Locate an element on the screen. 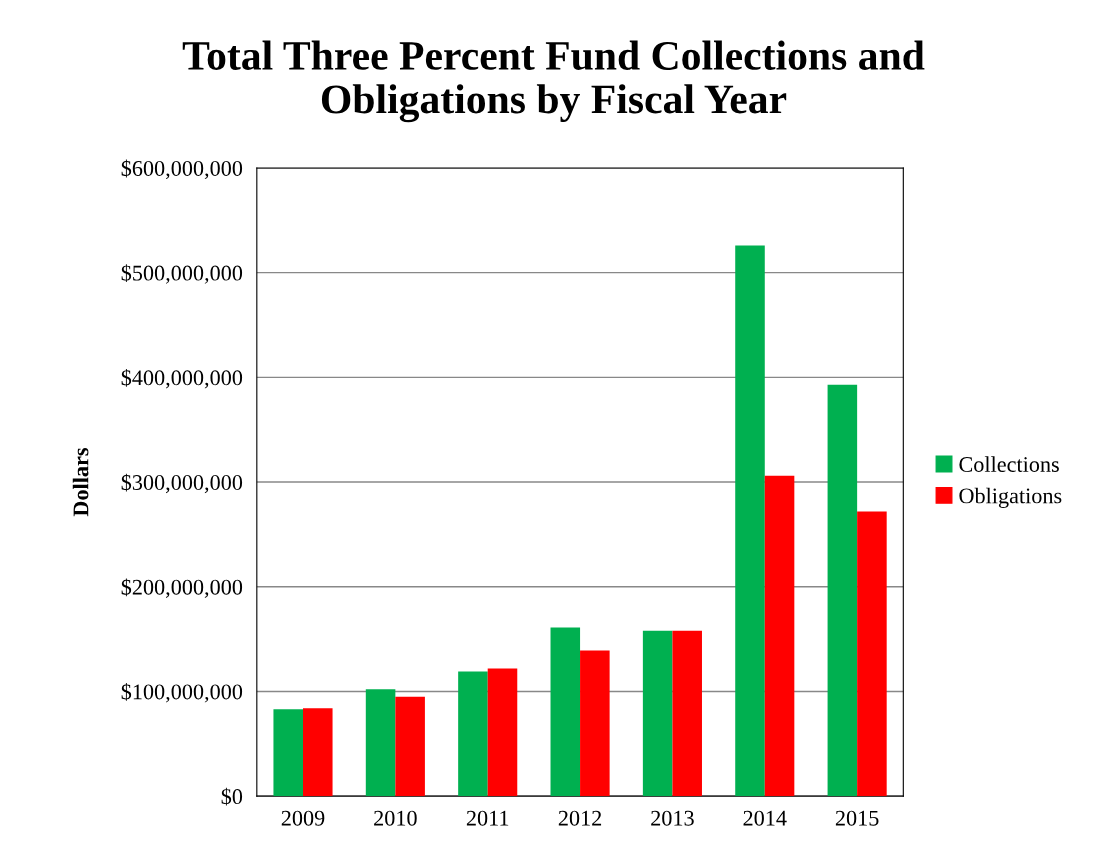  y-tick-label: $600,000,000 is located at coordinates (182, 169).